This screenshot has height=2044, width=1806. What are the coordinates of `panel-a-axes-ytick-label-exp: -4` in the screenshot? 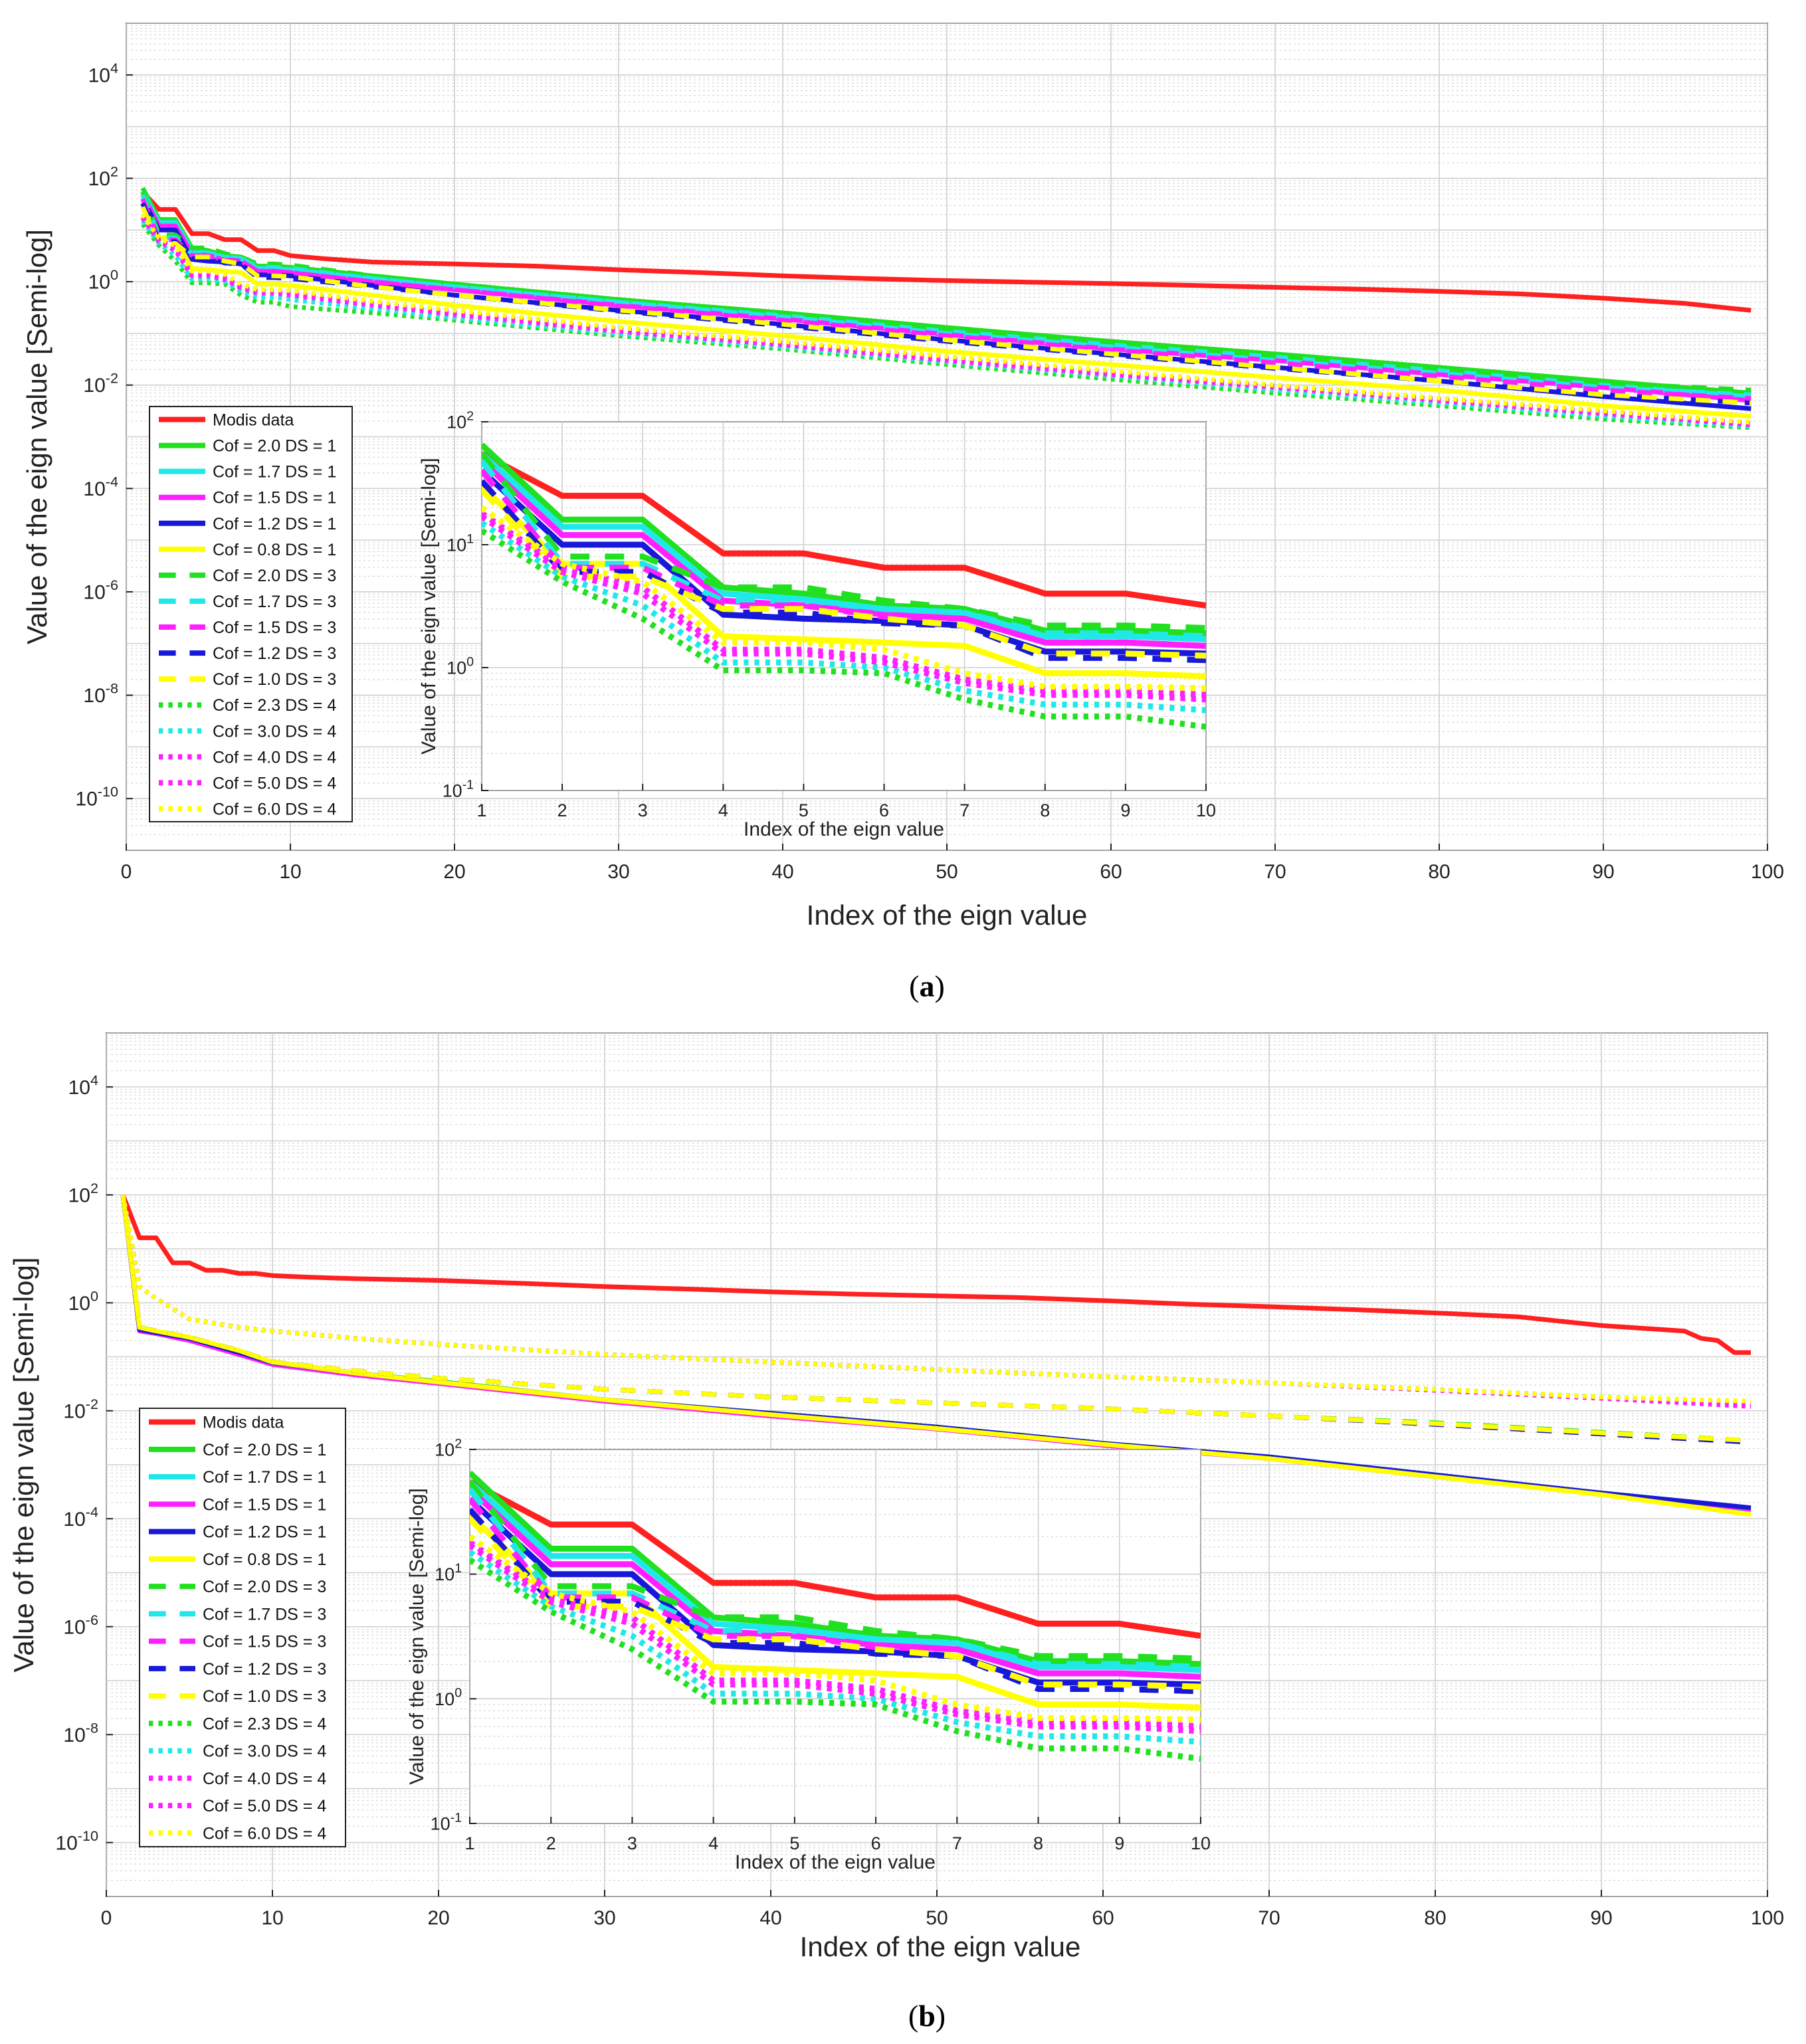 It's located at (112, 482).